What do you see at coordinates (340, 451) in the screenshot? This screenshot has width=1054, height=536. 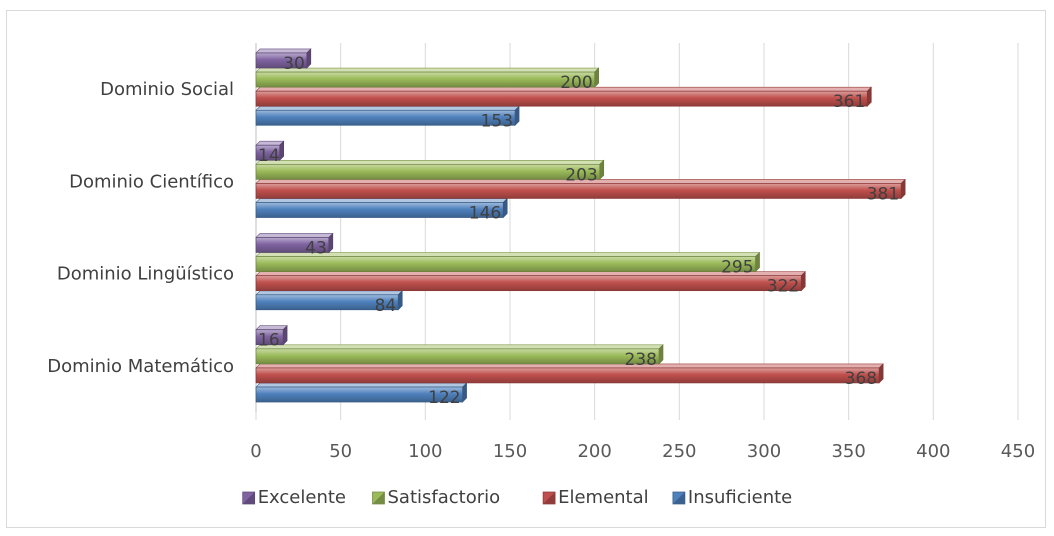 I see `x-tick-label: 50` at bounding box center [340, 451].